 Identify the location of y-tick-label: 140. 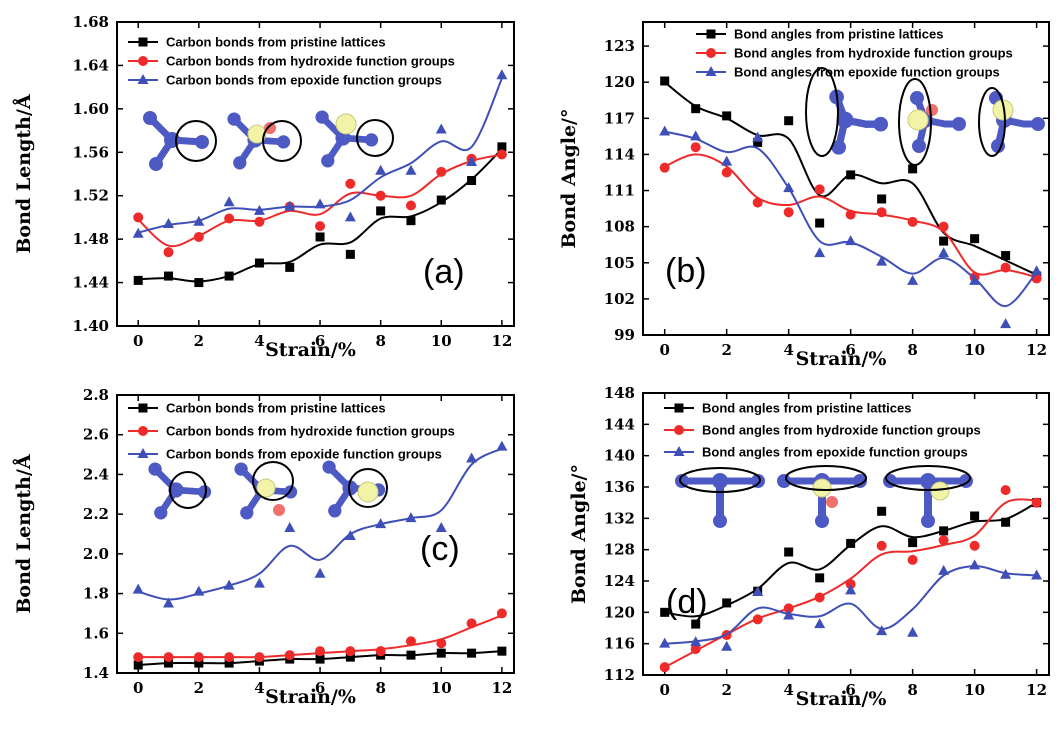
(619, 456).